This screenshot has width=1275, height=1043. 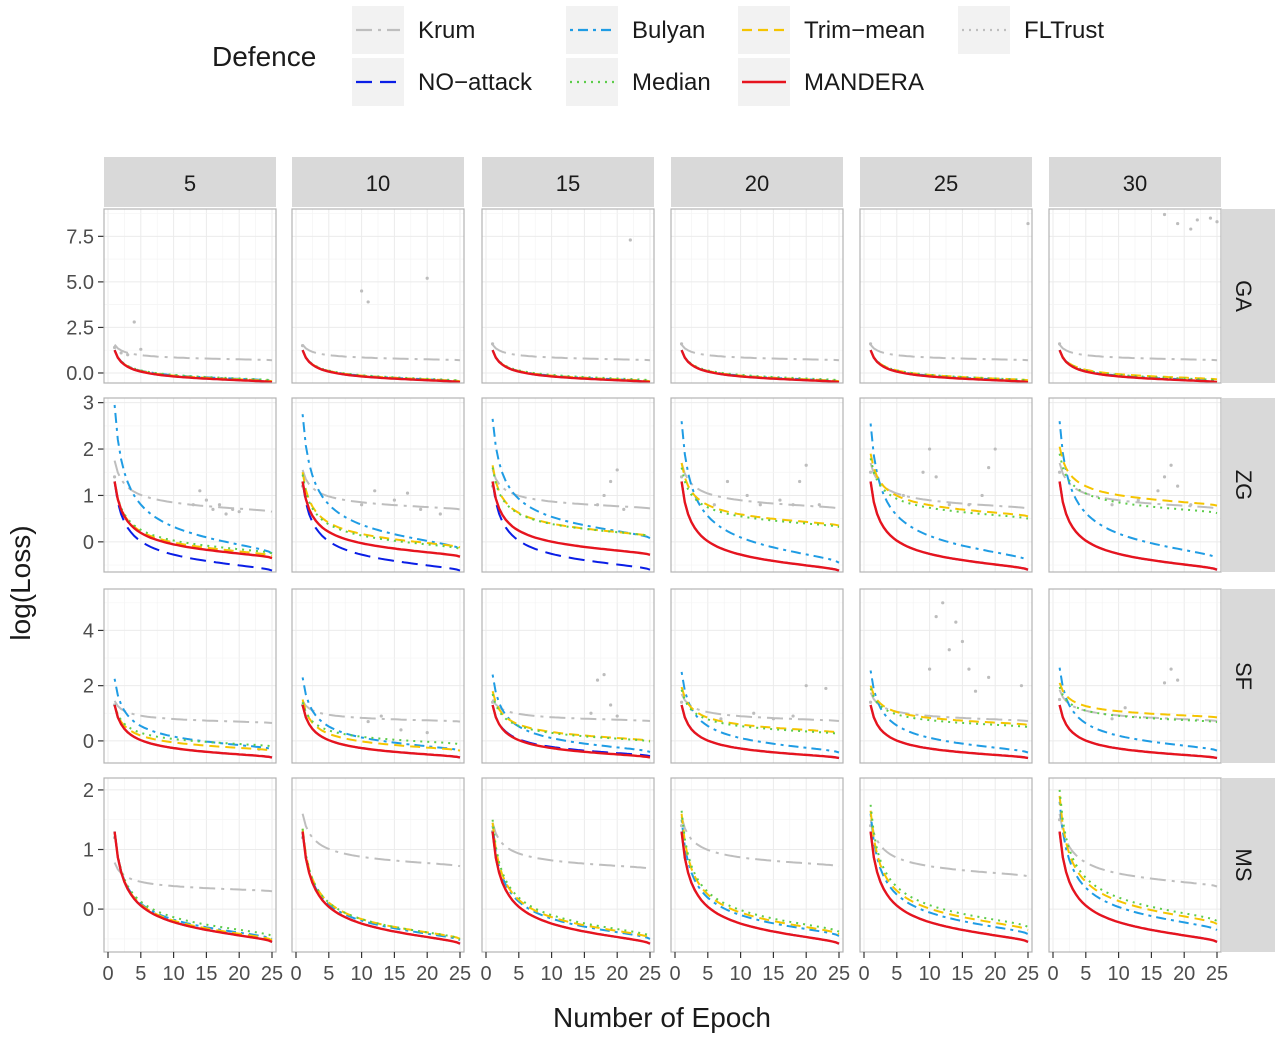 What do you see at coordinates (568, 182) in the screenshot?
I see `col-strip: 15` at bounding box center [568, 182].